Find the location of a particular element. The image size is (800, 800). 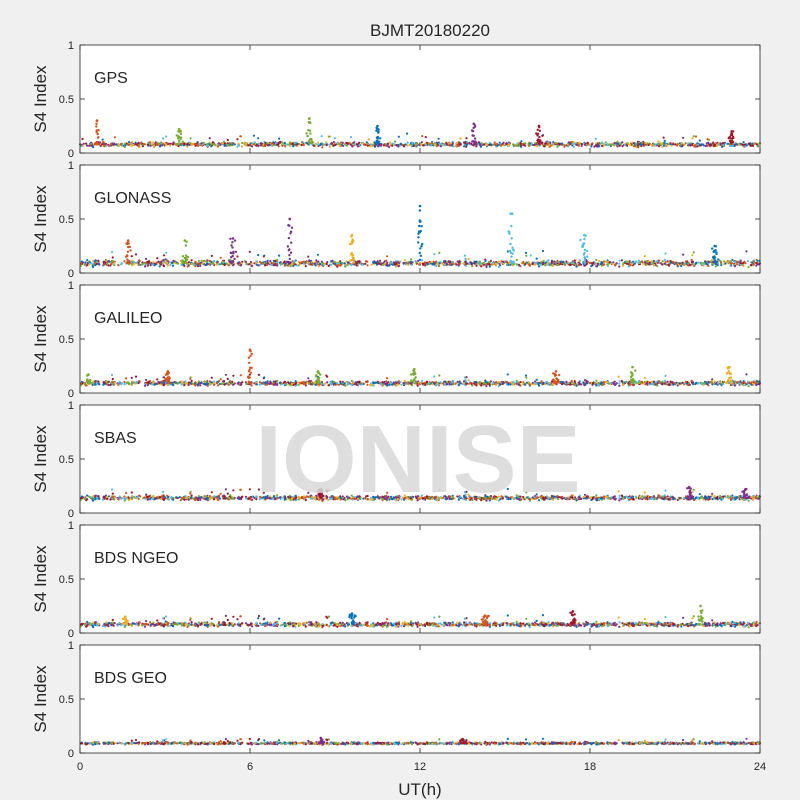

y-axis-label: S4 Index is located at coordinates (40, 339).